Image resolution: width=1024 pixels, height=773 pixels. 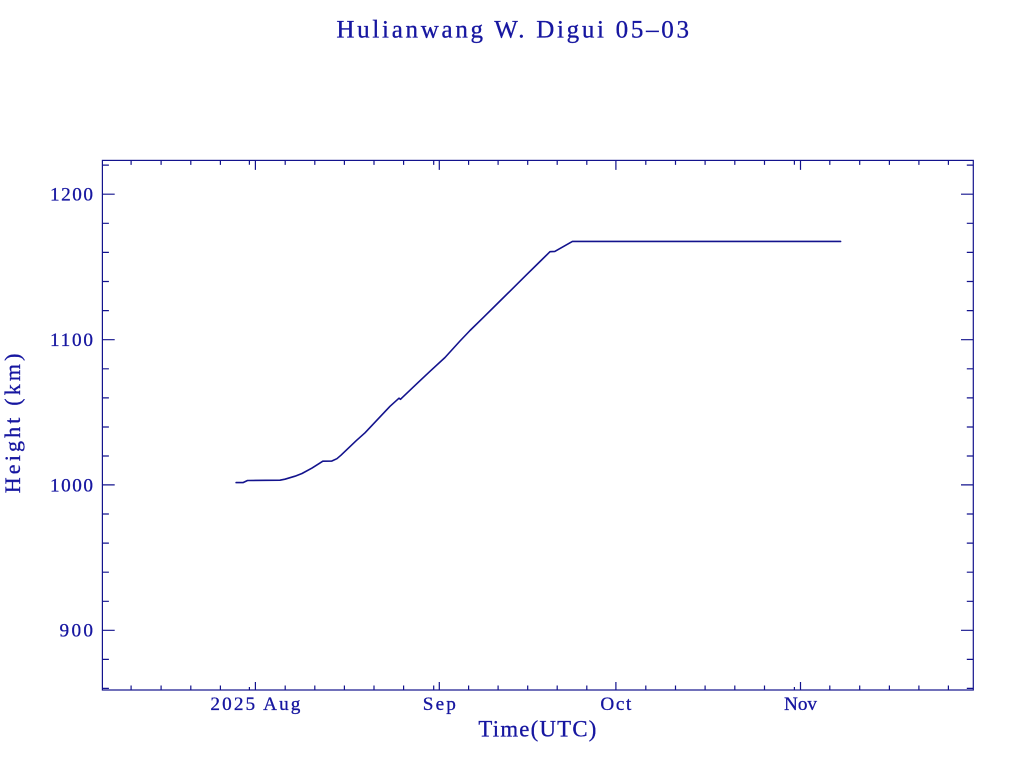 I want to click on svg-text: 1000, so click(x=71, y=485).